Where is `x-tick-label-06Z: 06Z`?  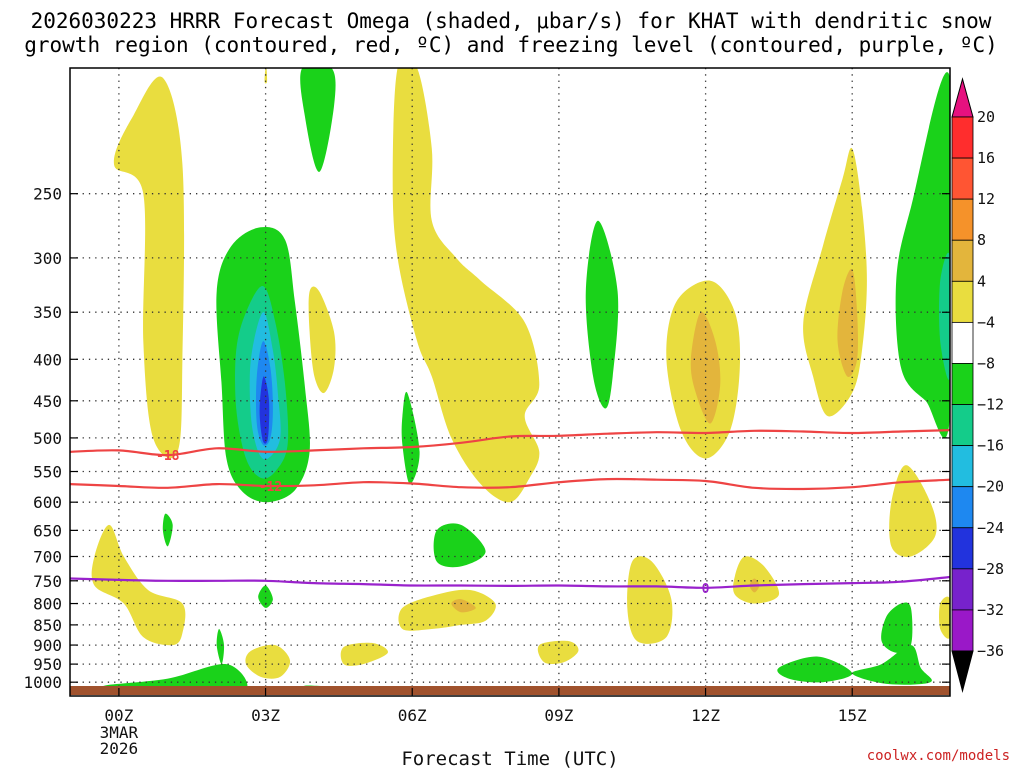 x-tick-label-06Z: 06Z is located at coordinates (412, 715).